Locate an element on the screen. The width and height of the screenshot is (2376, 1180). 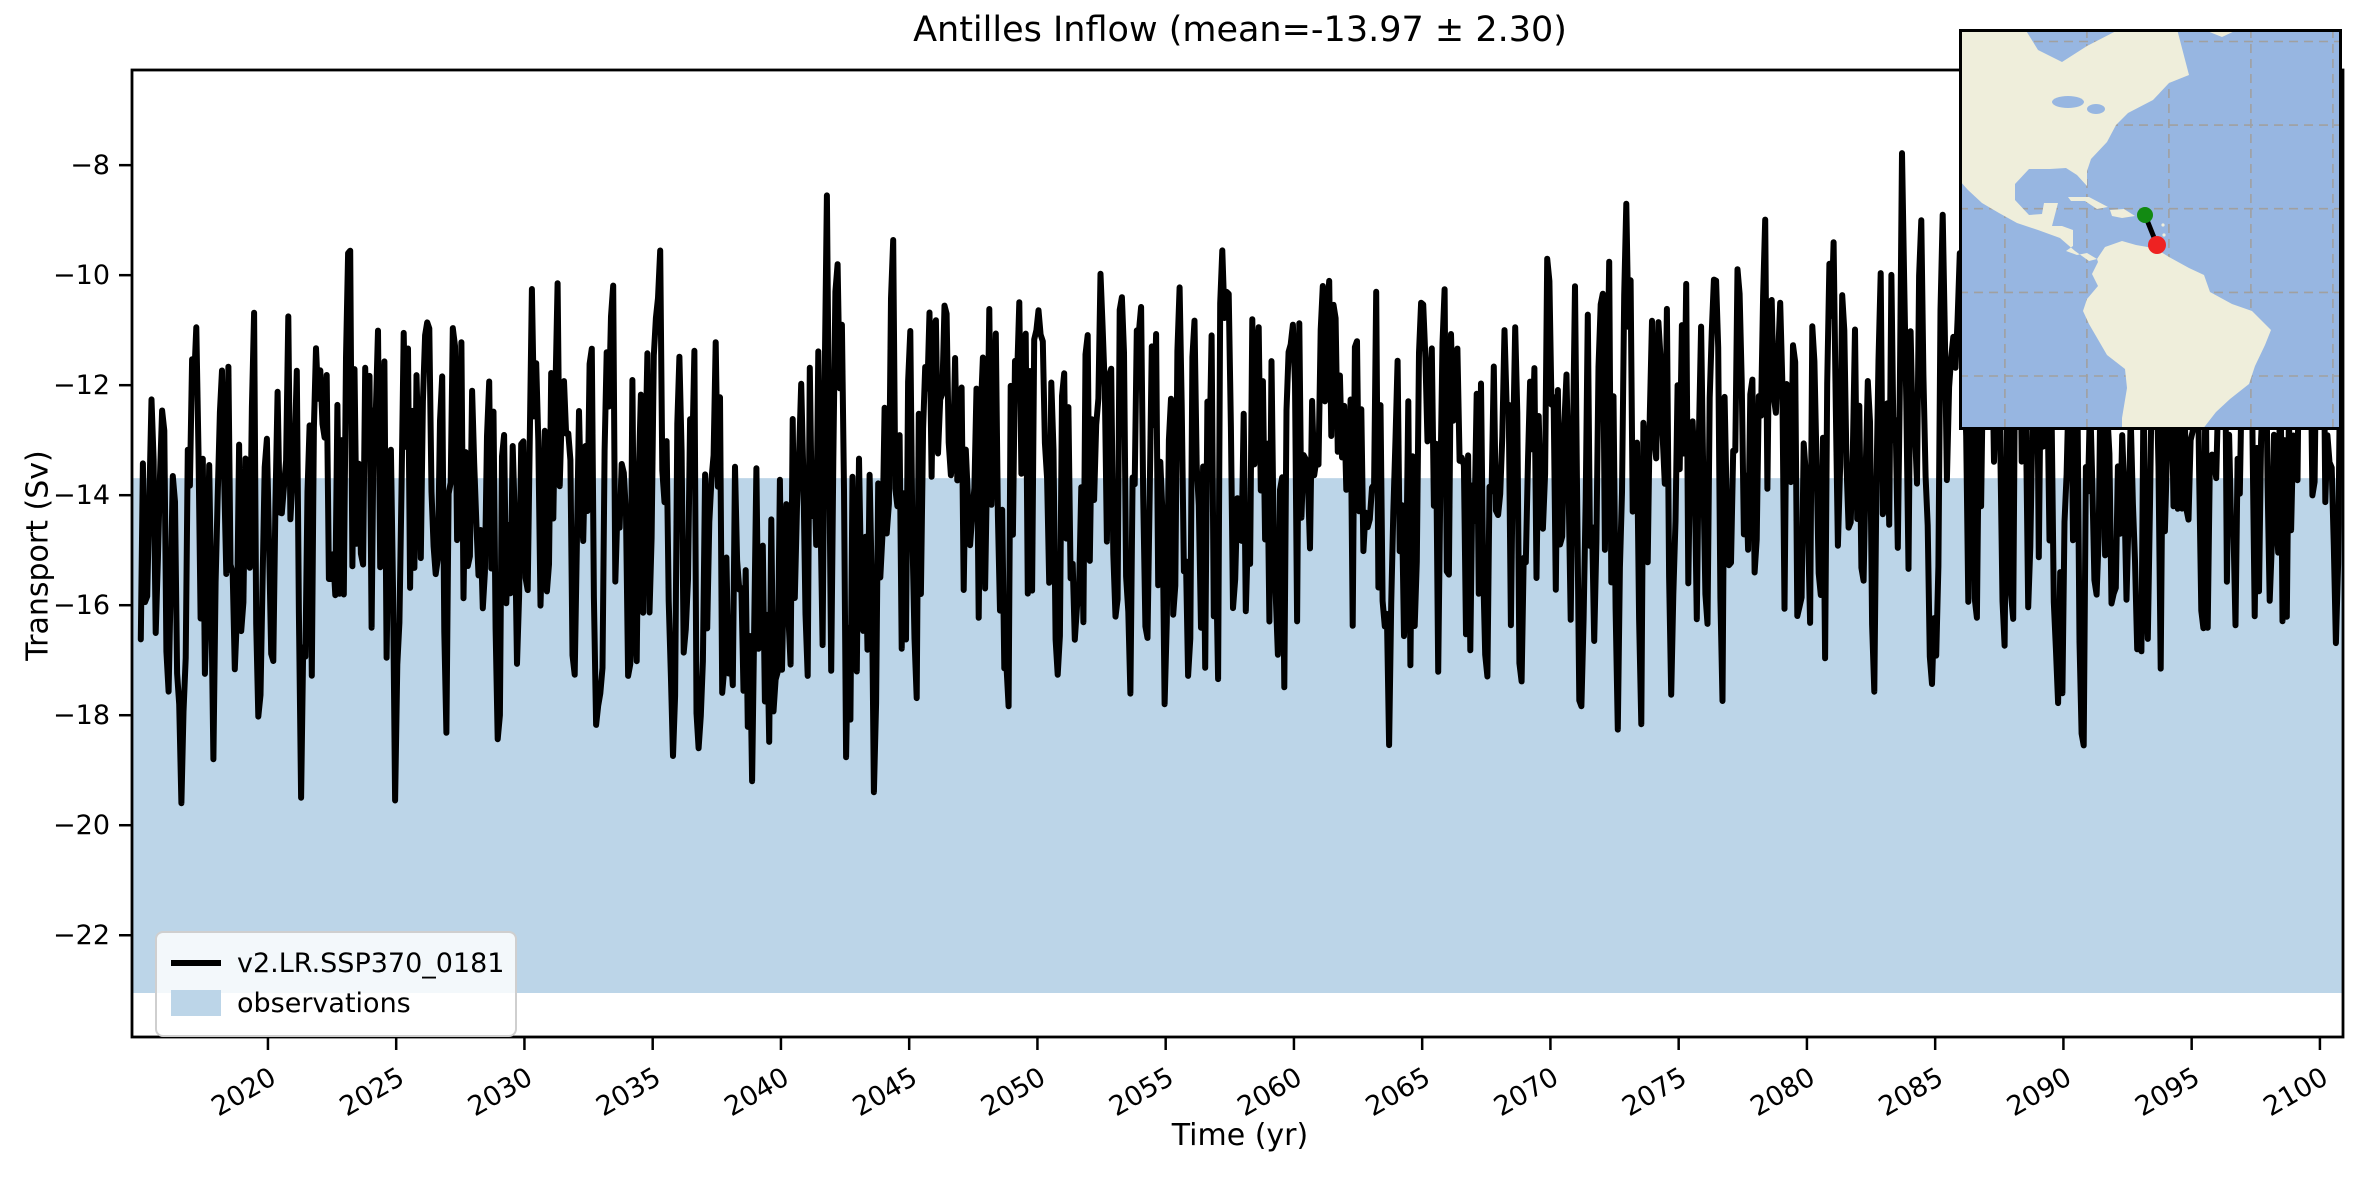
land-south-america is located at coordinates (2177, 335).